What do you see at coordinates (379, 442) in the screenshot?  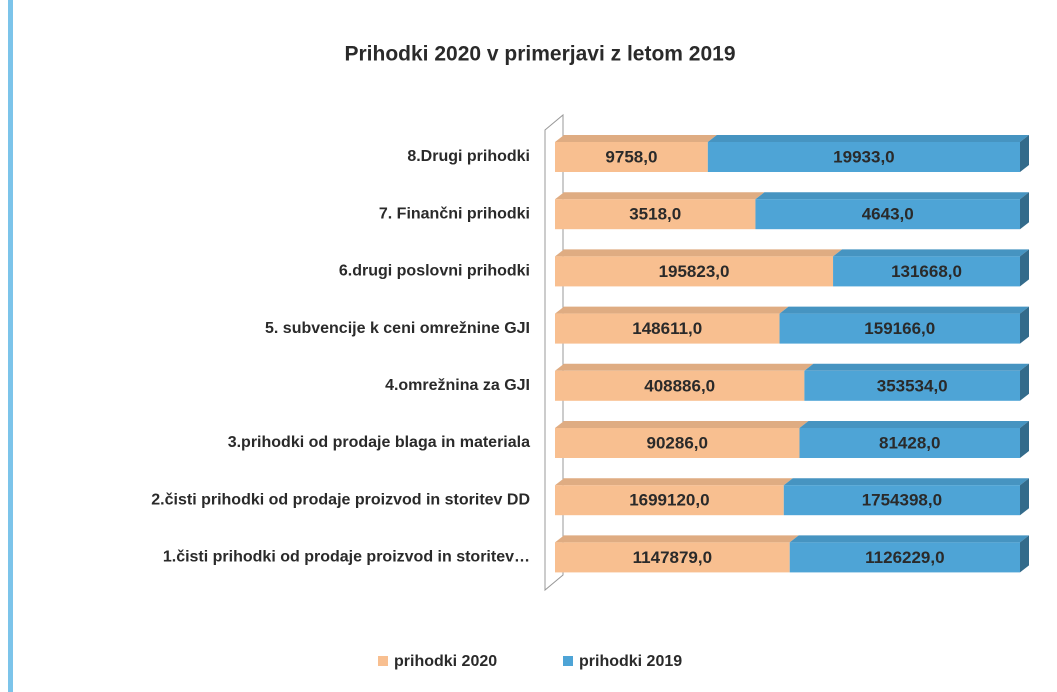 I see `category-label: 3.prihodki od prodaje blaga in materiala` at bounding box center [379, 442].